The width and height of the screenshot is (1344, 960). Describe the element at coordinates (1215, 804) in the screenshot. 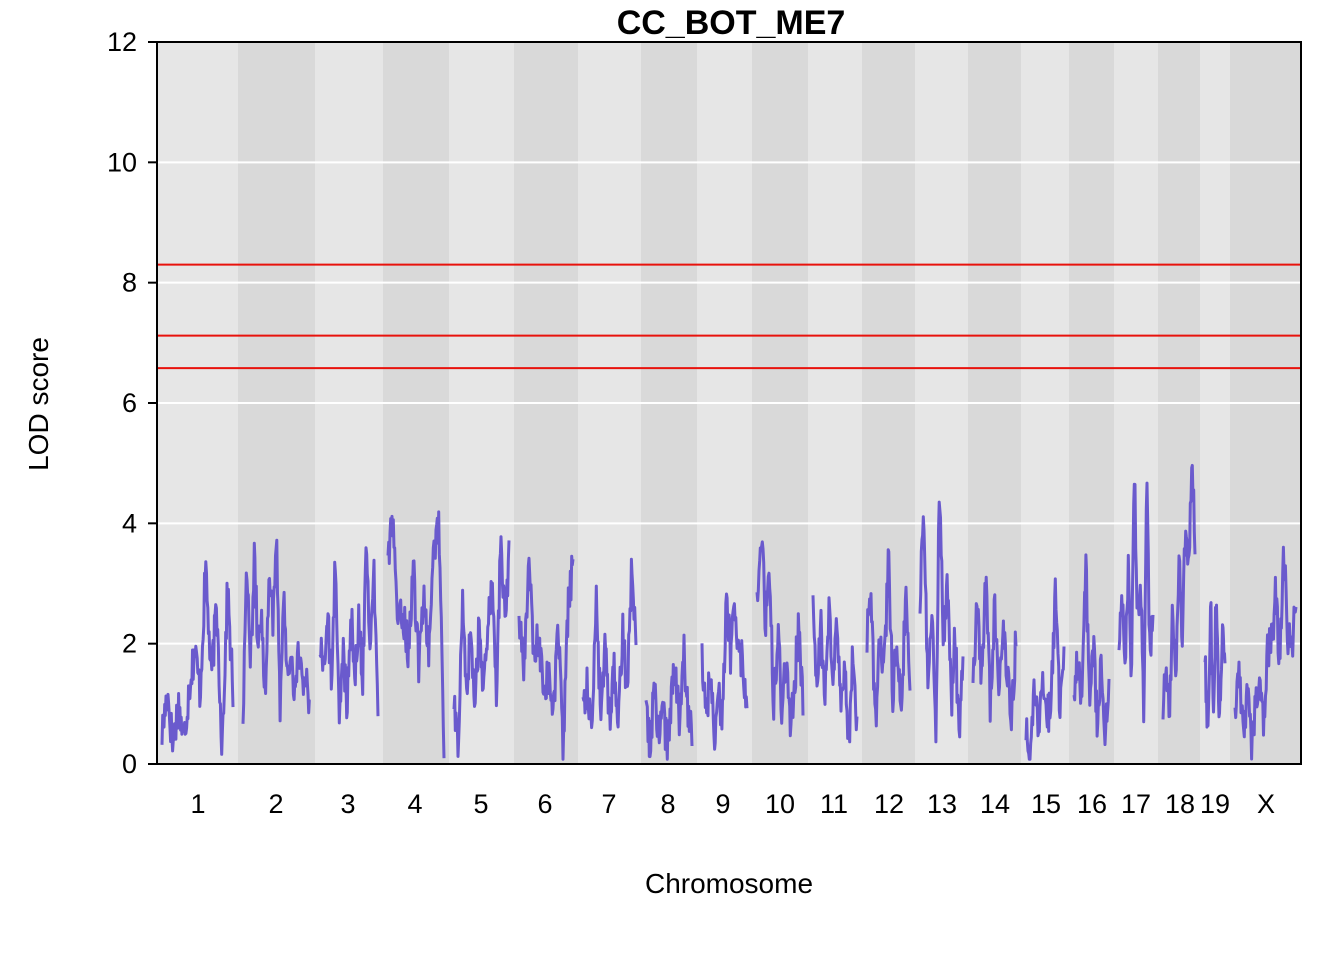

I see `x-tick-label: 19` at that location.